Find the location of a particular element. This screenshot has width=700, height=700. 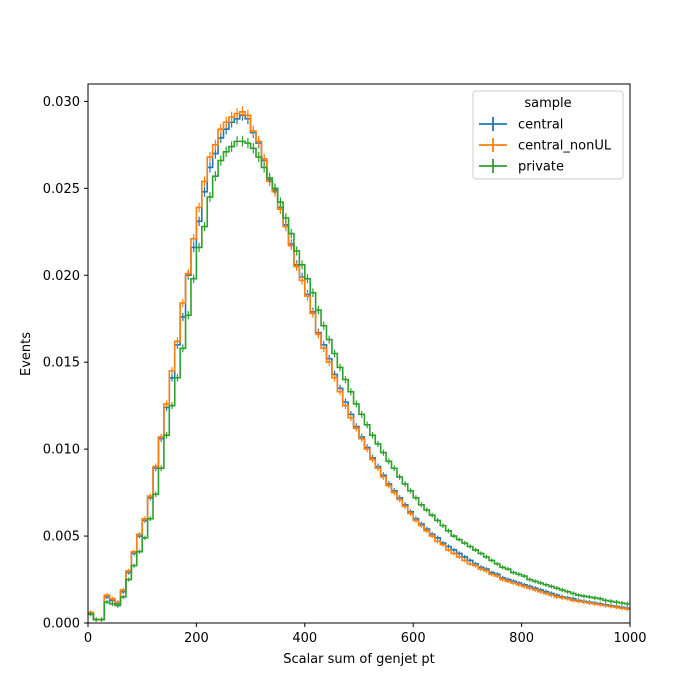

legend-entry-private: private is located at coordinates (521, 167).